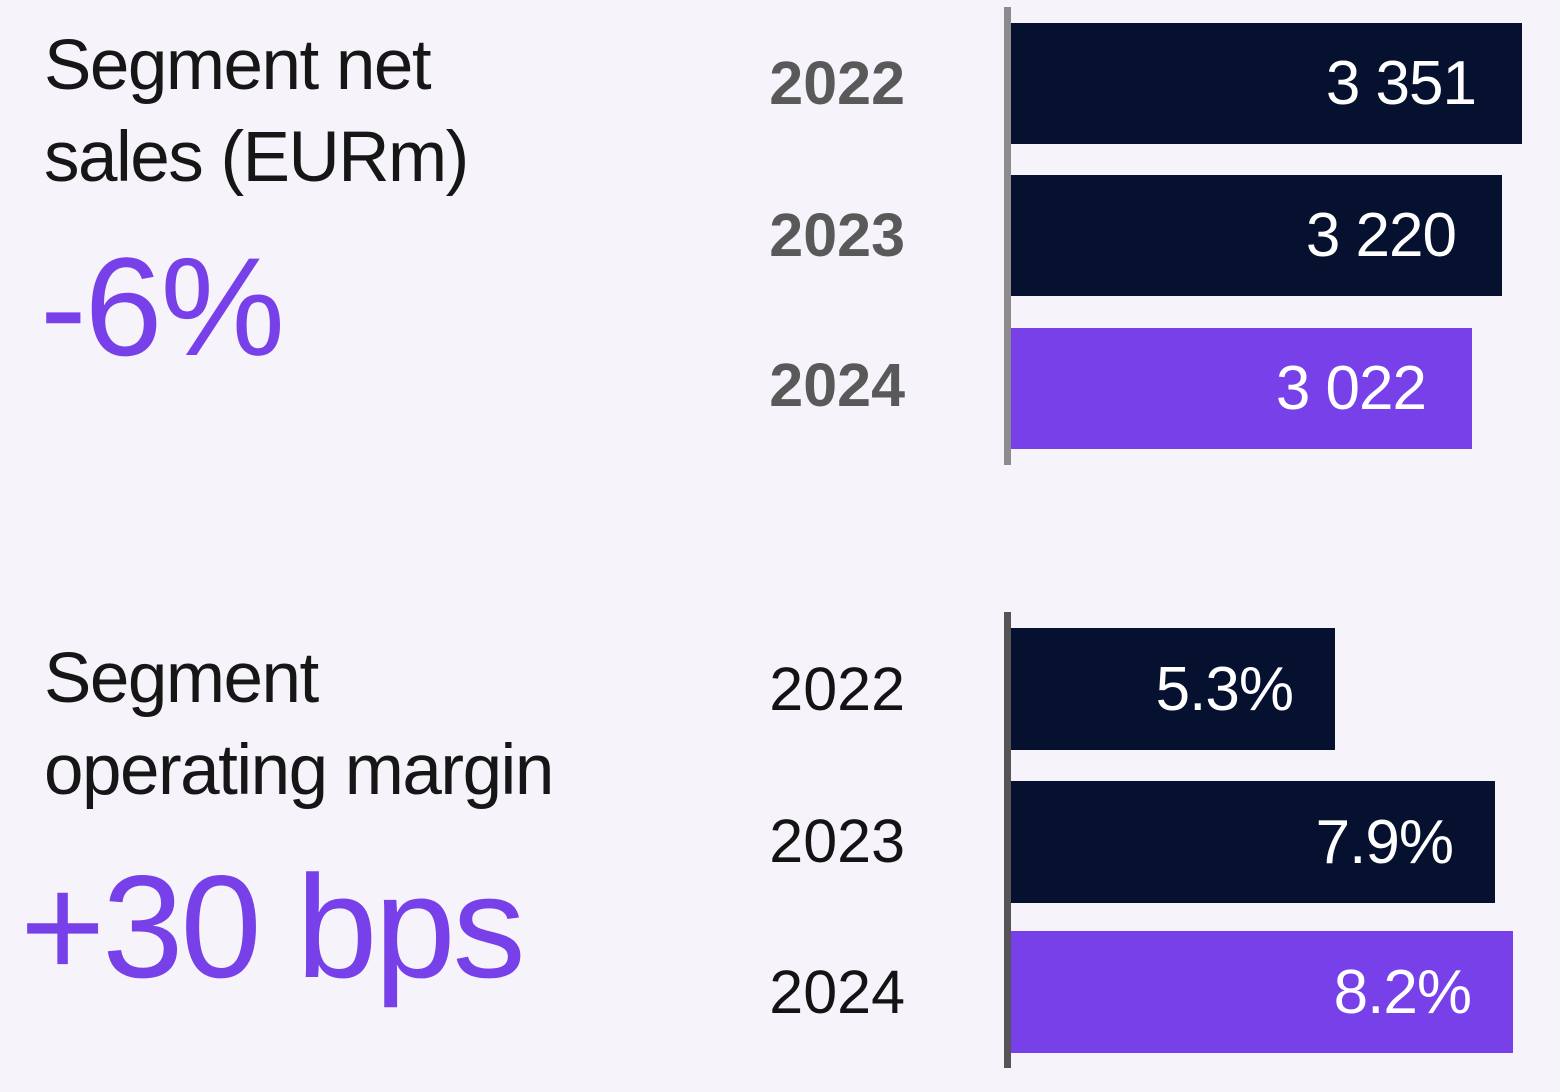 The width and height of the screenshot is (1560, 1092). What do you see at coordinates (162, 306) in the screenshot?
I see `net-sales-delta: -6%` at bounding box center [162, 306].